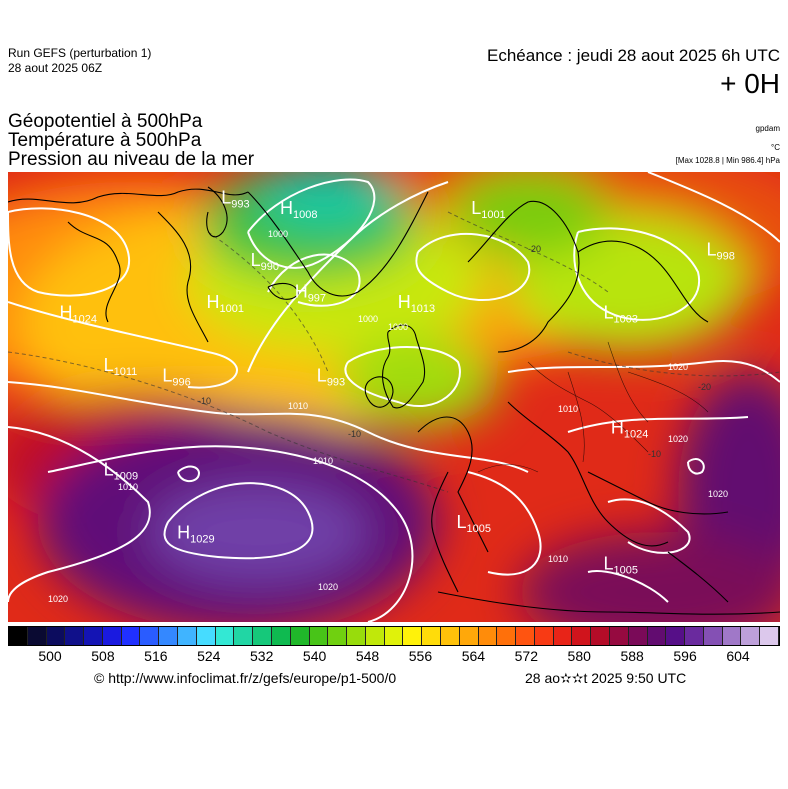  I want to click on color-scale-tick: 604, so click(738, 656).